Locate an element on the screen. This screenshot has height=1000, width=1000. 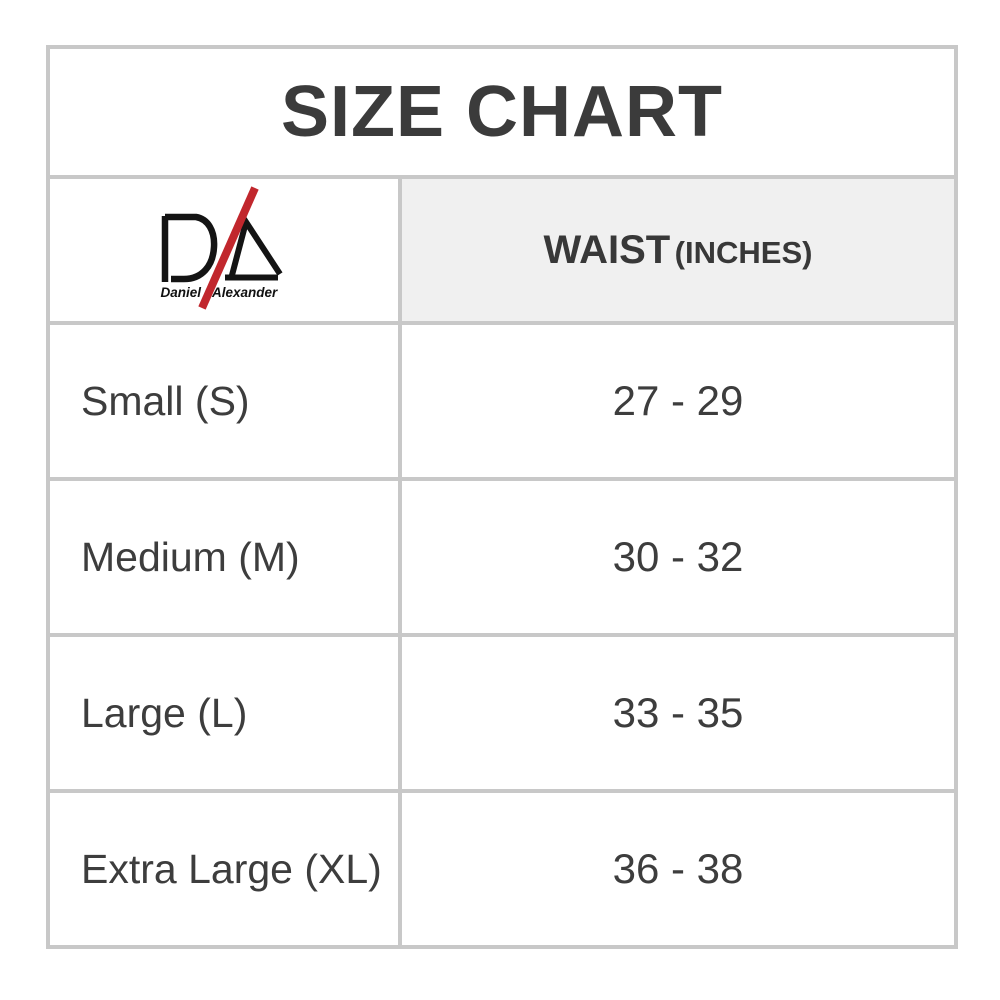
size-label-large: Large (L) is located at coordinates (224, 713).